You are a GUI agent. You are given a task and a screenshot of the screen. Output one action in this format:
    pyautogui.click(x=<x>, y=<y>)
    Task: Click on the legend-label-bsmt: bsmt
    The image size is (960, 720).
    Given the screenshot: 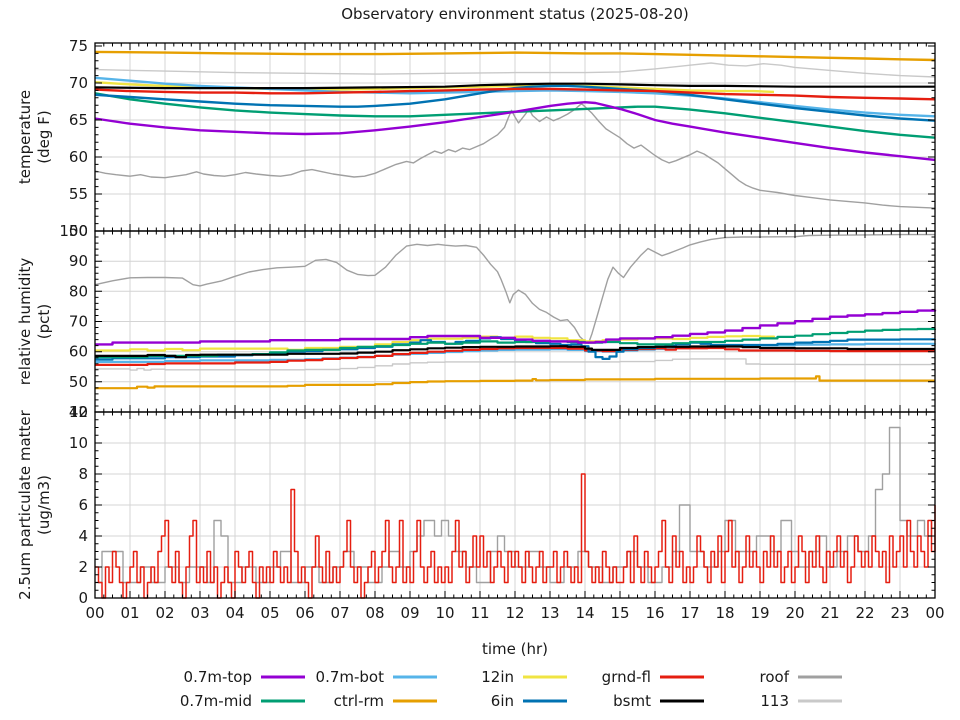 What is the action you would take?
    pyautogui.click(x=632, y=701)
    